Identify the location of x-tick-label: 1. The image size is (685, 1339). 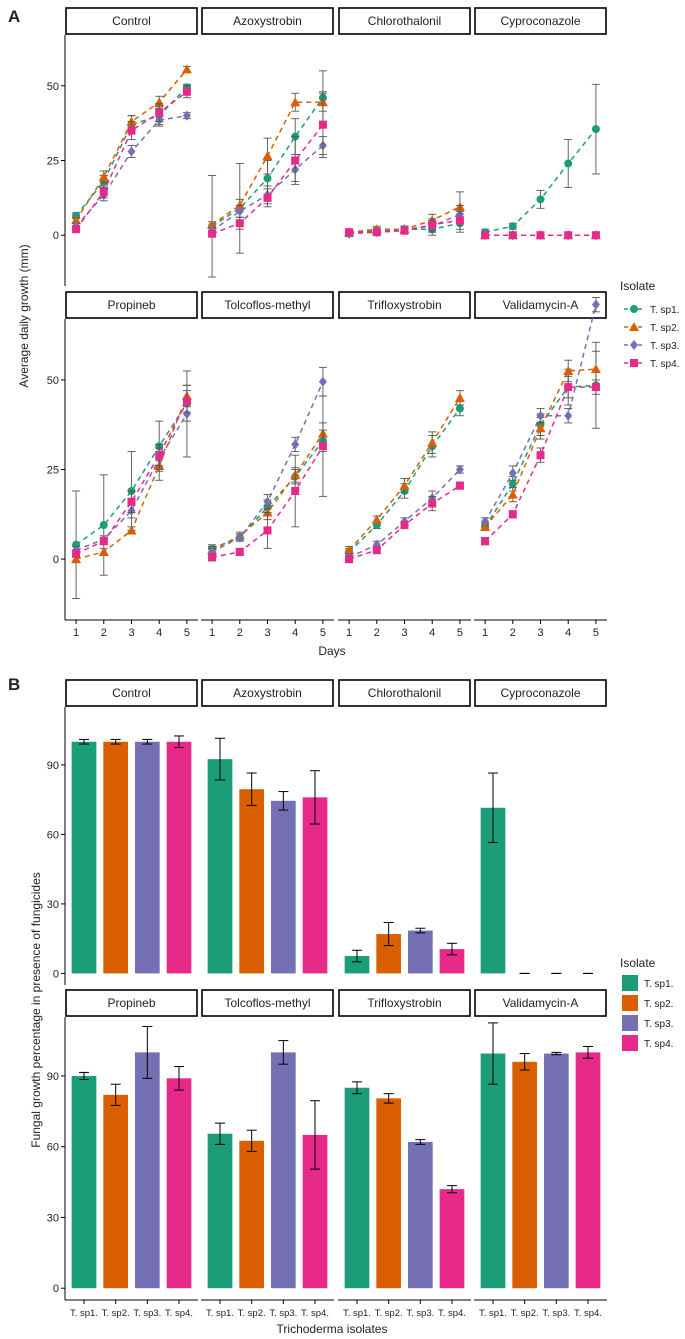
(349, 633).